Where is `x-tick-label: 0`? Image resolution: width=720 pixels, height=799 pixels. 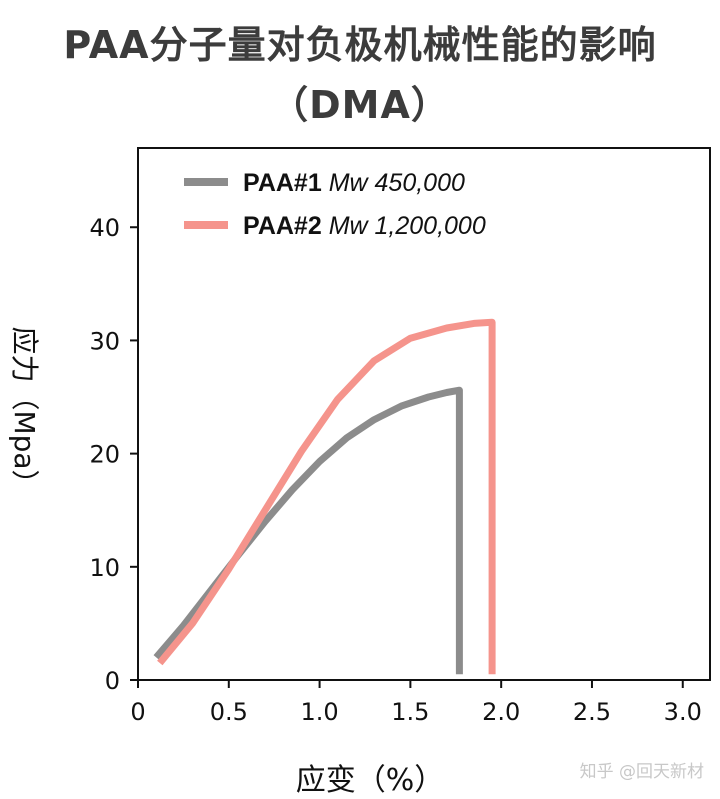 x-tick-label: 0 is located at coordinates (137, 712).